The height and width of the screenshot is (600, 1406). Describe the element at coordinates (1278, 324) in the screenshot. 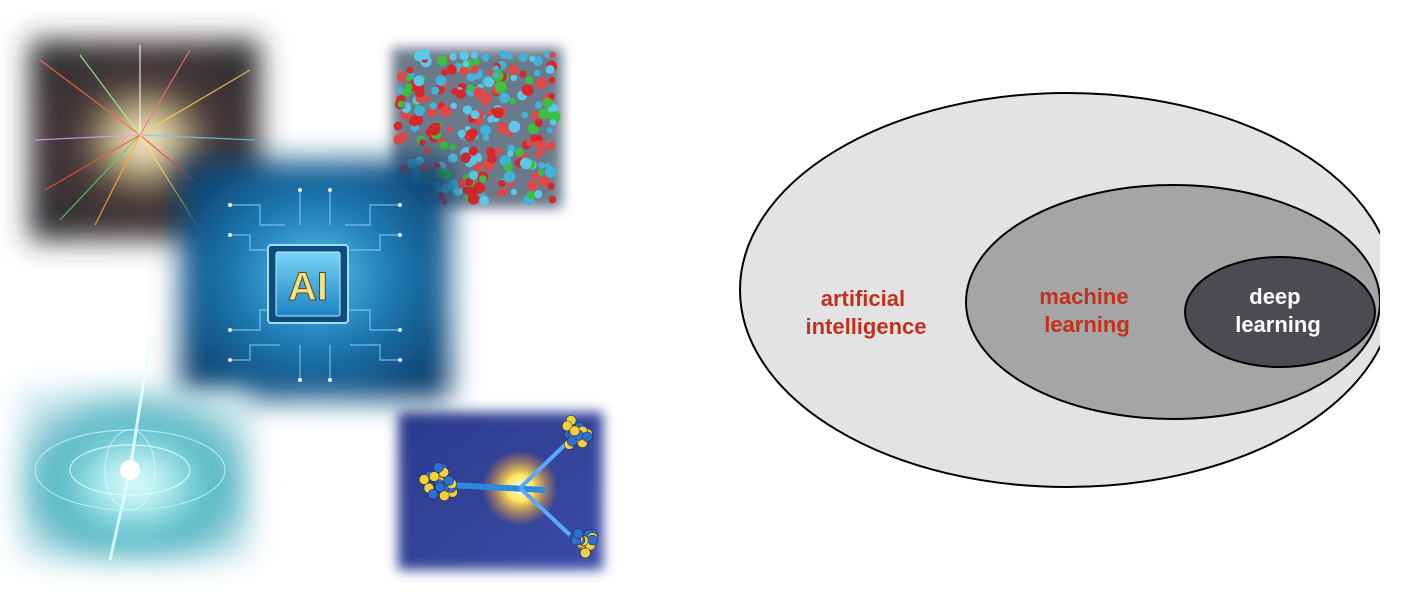

I see `dl-label-line2: learning` at that location.